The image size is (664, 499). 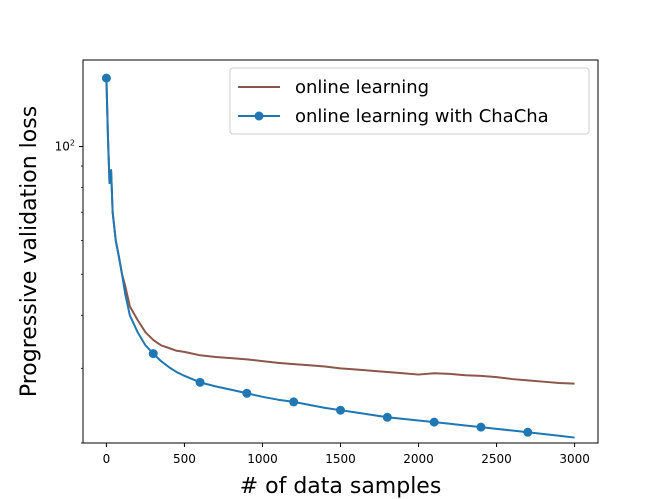 I want to click on x-tick-label-0: 0, so click(x=107, y=459).